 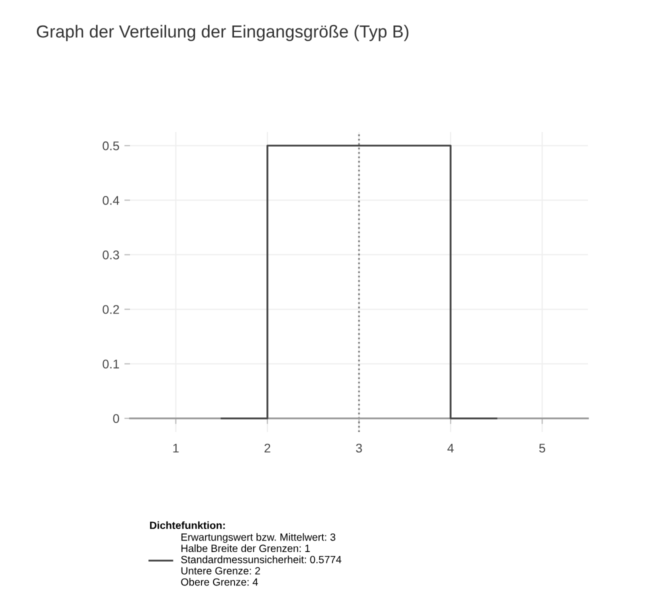 I want to click on y-tick-label: 0.4, so click(x=111, y=200).